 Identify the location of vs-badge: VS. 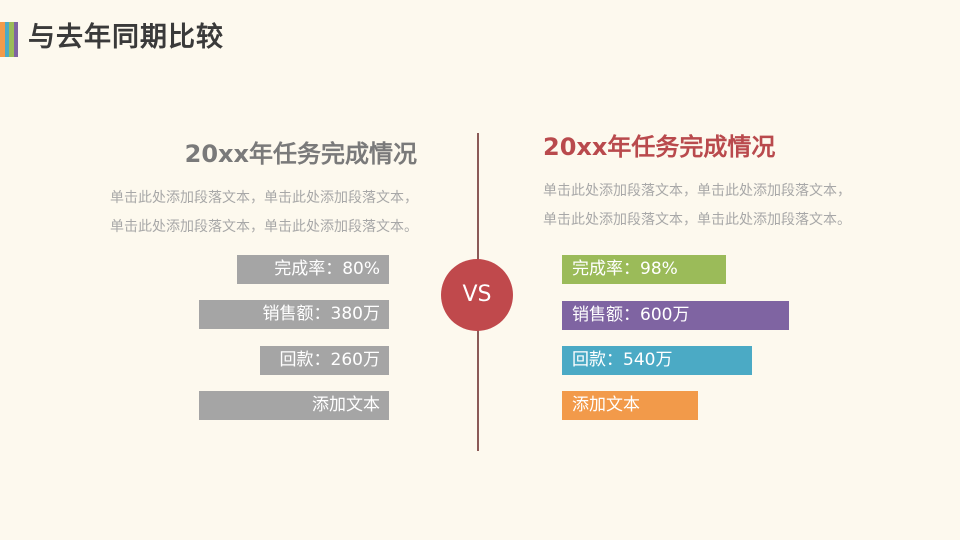
(477, 295).